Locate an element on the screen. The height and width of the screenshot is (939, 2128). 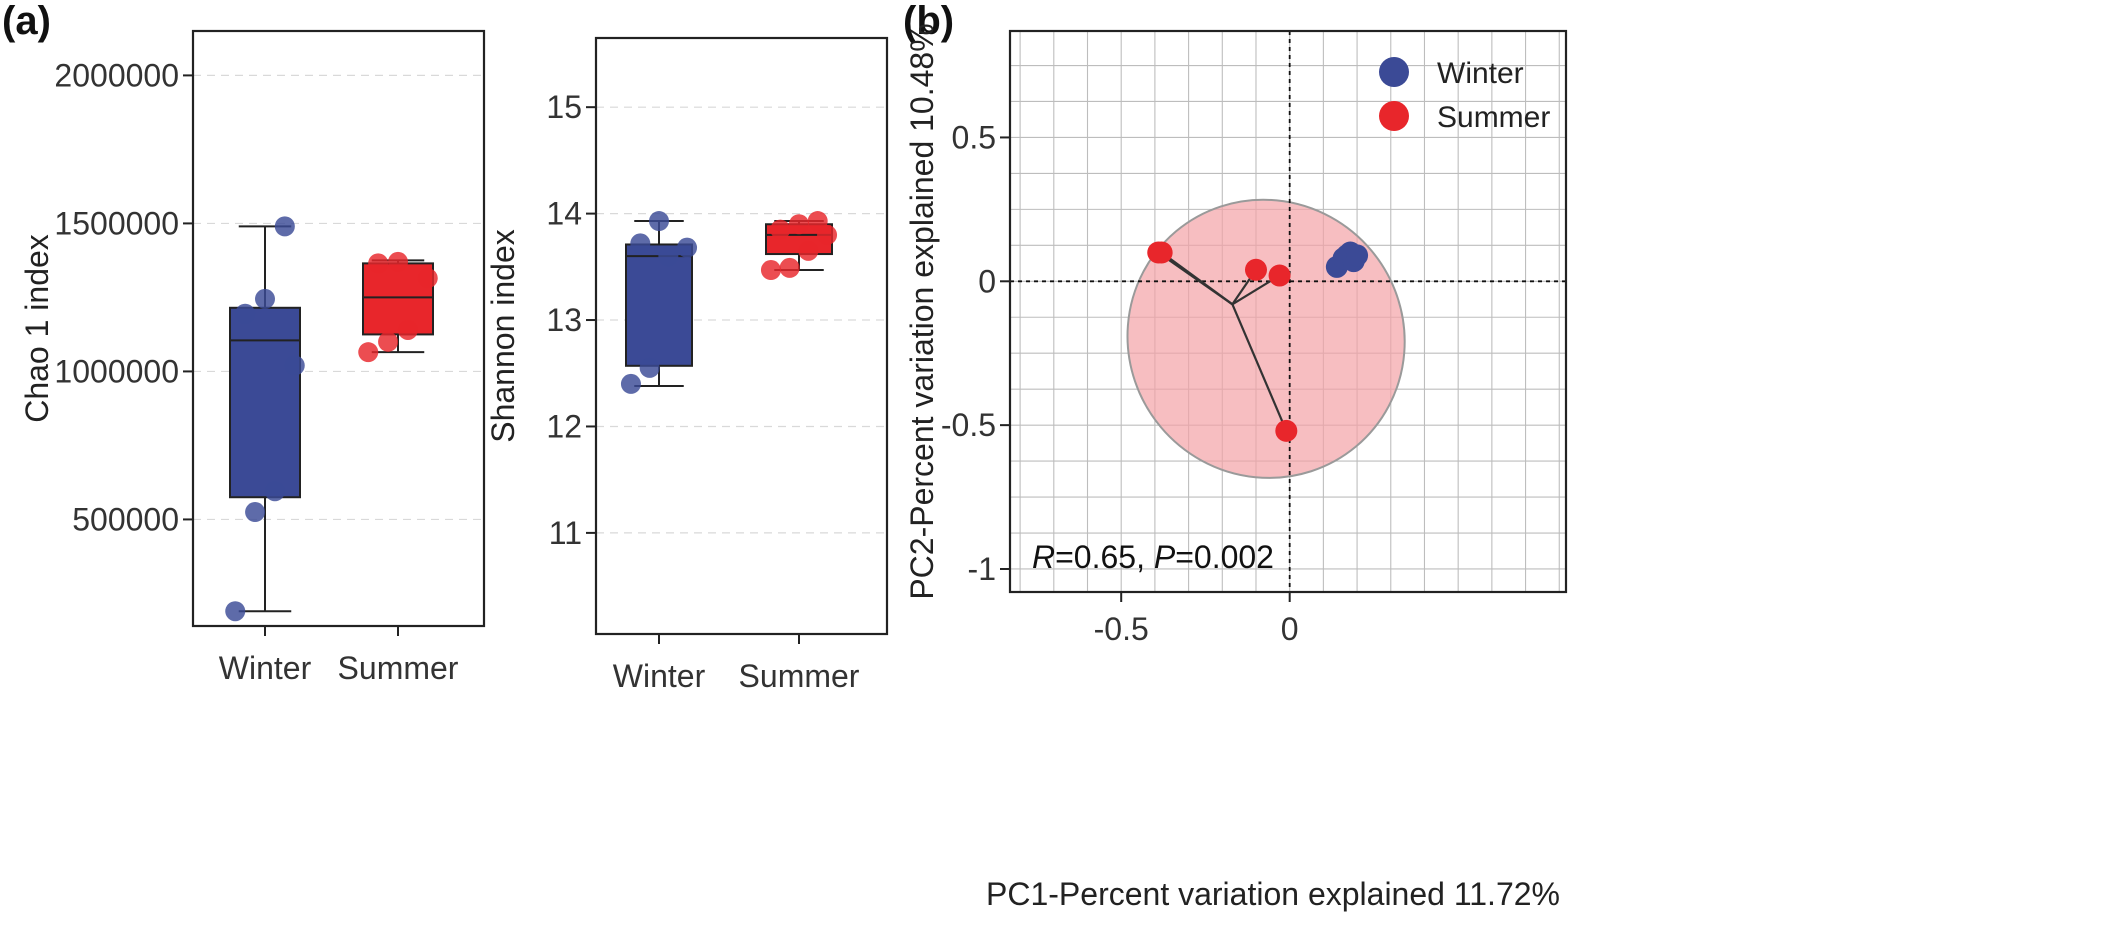
y-tick-label: 0 is located at coordinates (987, 281).